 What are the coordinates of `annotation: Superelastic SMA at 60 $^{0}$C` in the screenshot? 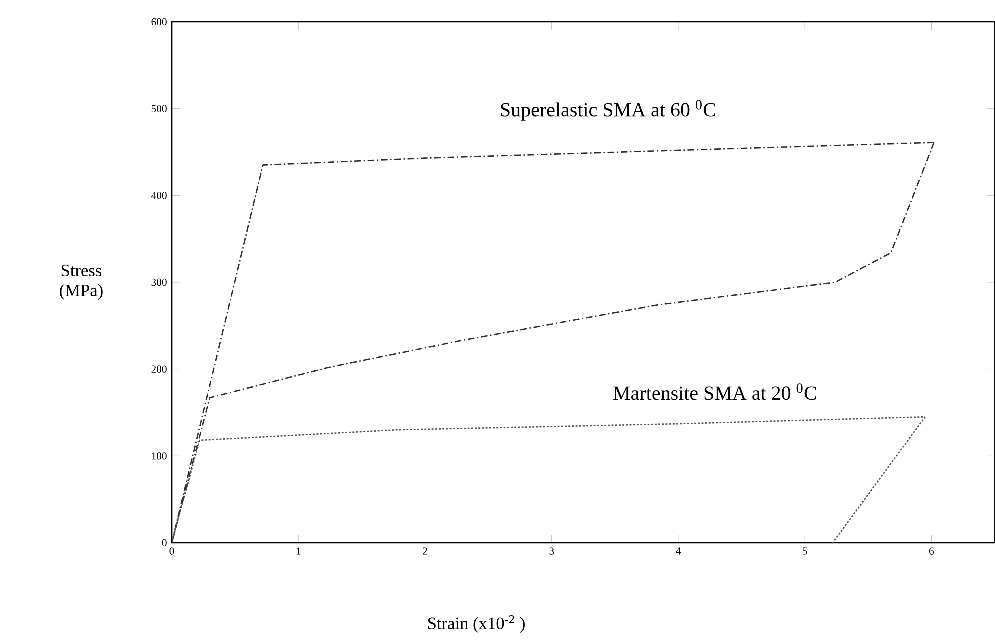 It's located at (608, 110).